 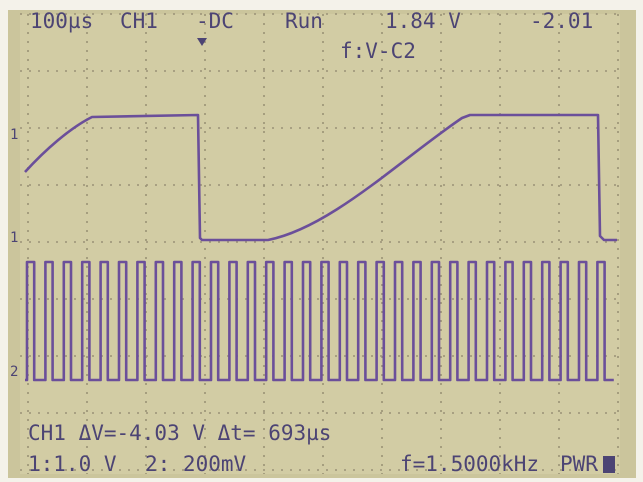 What do you see at coordinates (378, 51) in the screenshot?
I see `math-function: f:V-C2` at bounding box center [378, 51].